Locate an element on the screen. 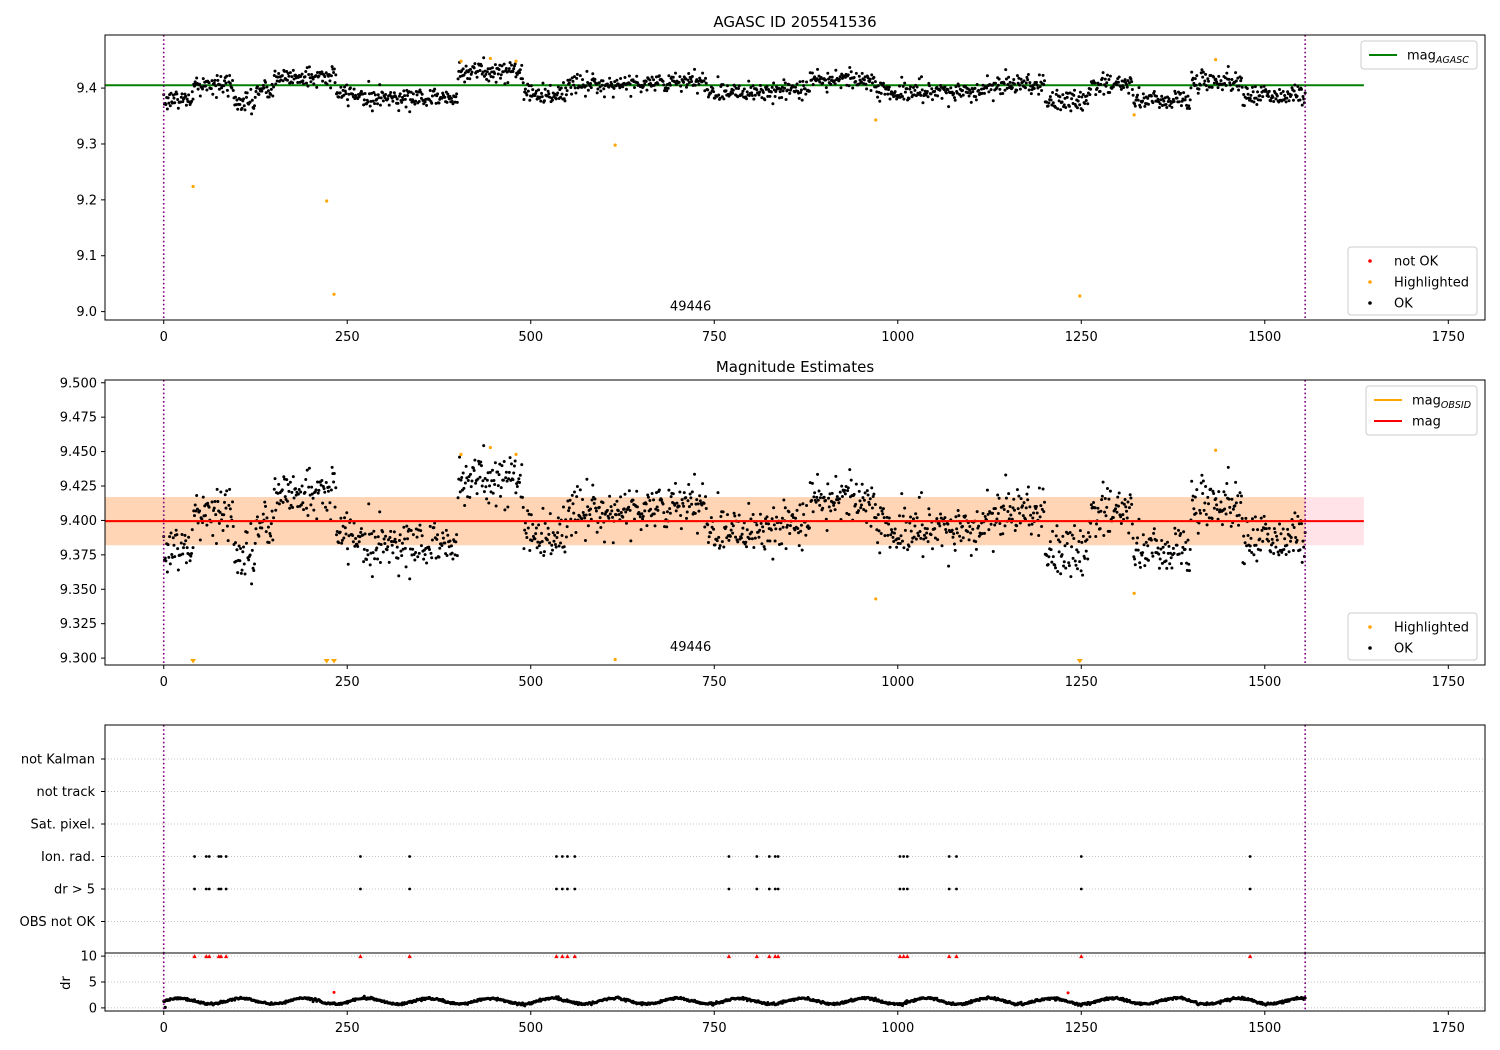  p1-ytick-label: 9.0 is located at coordinates (86, 312).